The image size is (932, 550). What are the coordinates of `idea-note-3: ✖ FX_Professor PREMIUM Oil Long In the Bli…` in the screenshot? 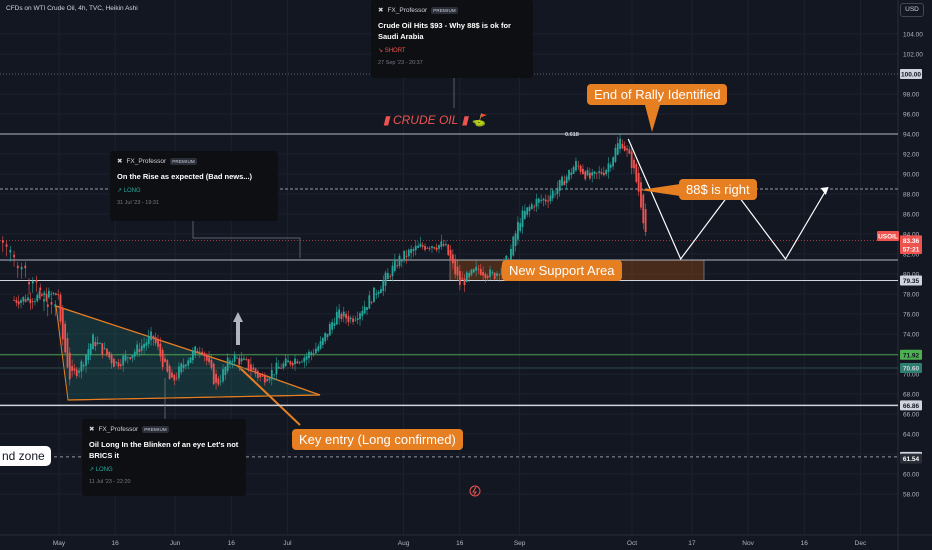 It's located at (164, 457).